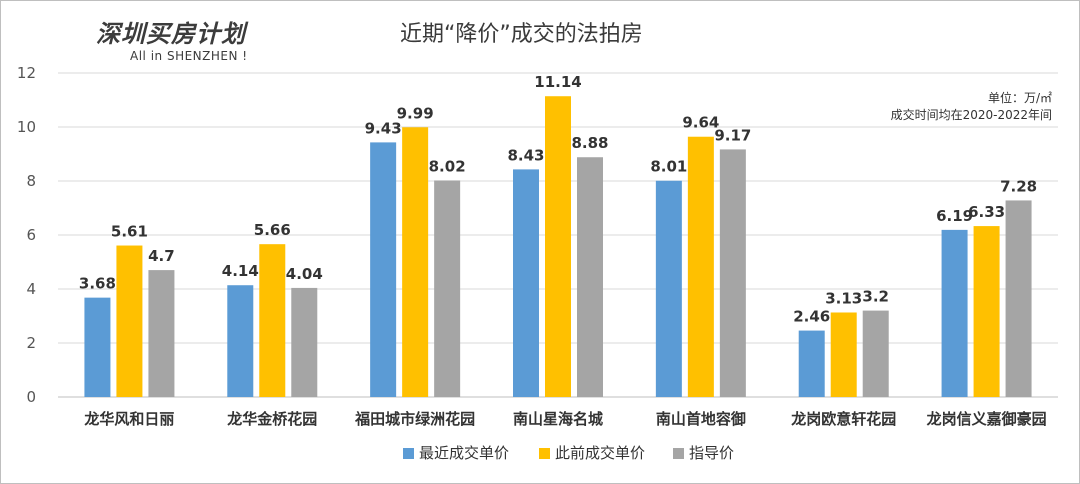 The image size is (1080, 484). Describe the element at coordinates (811, 317) in the screenshot. I see `data-label: 2.46` at that location.